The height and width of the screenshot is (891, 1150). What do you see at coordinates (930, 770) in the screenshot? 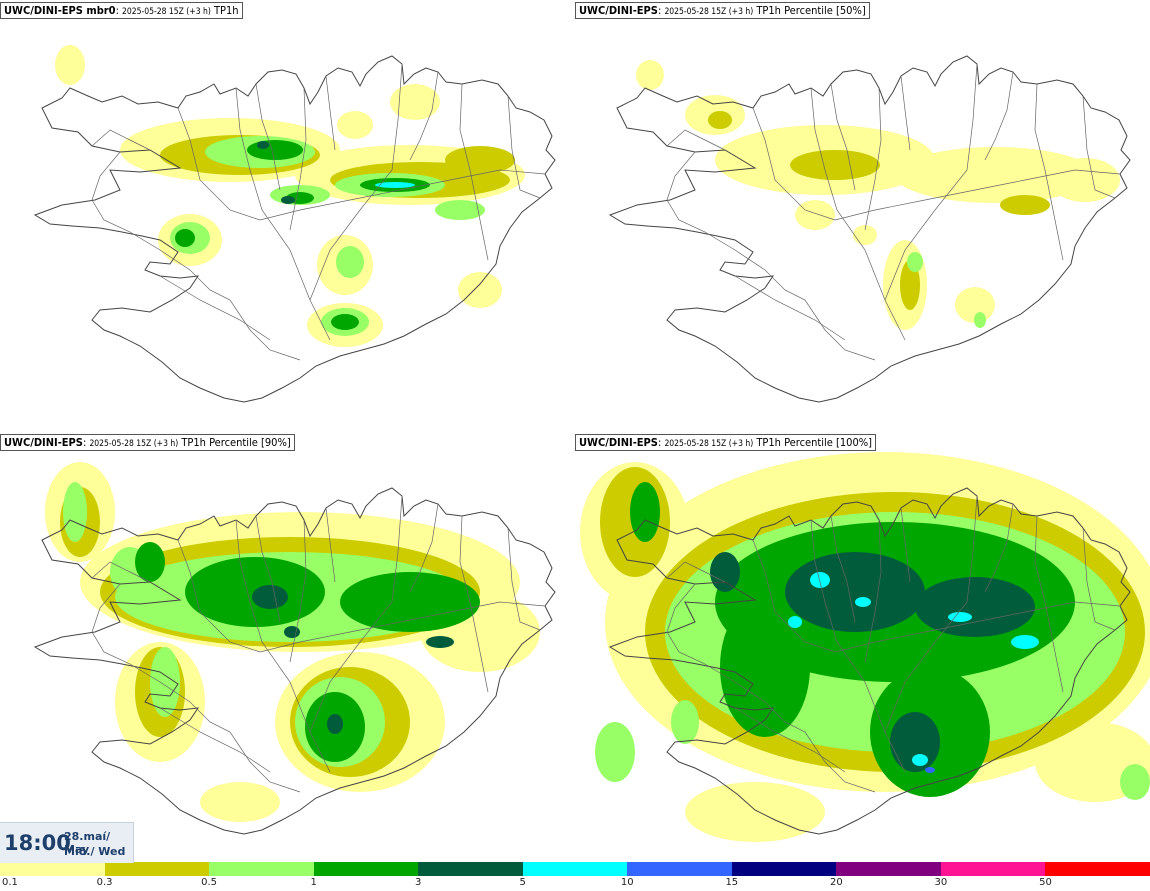
I see `precip-top-areas` at bounding box center [930, 770].